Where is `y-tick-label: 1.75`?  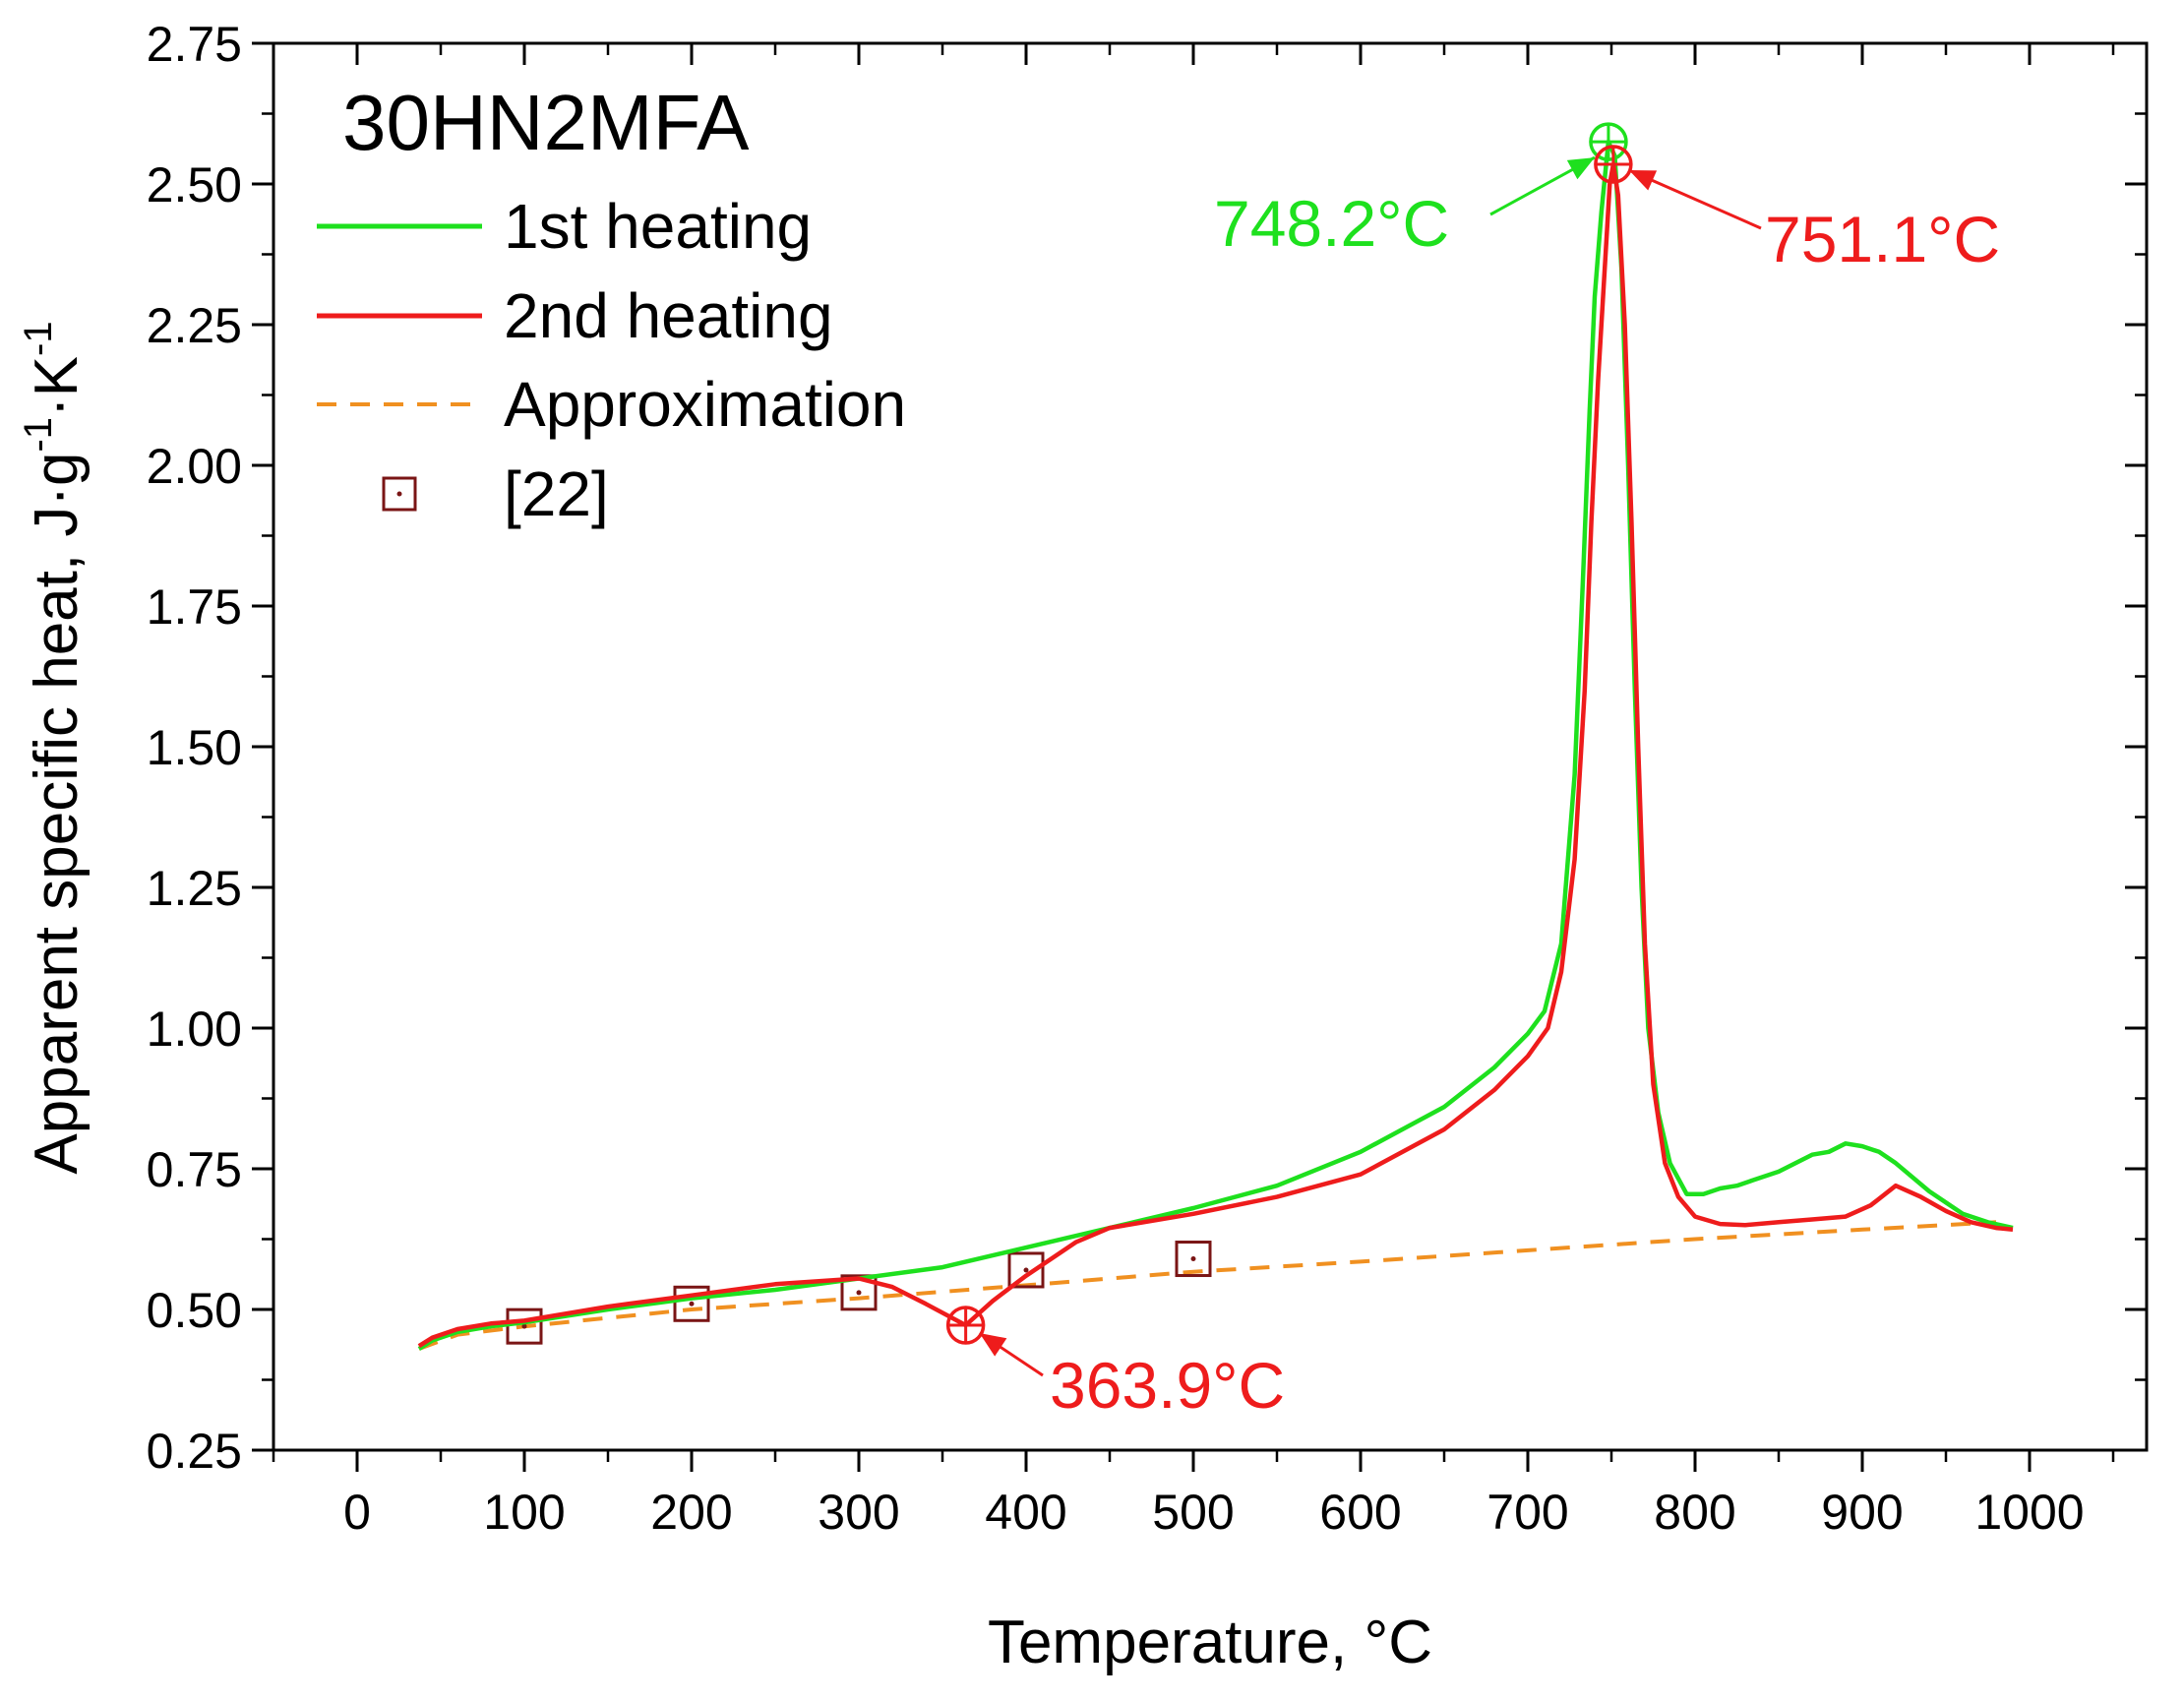 y-tick-label: 1.75 is located at coordinates (194, 607).